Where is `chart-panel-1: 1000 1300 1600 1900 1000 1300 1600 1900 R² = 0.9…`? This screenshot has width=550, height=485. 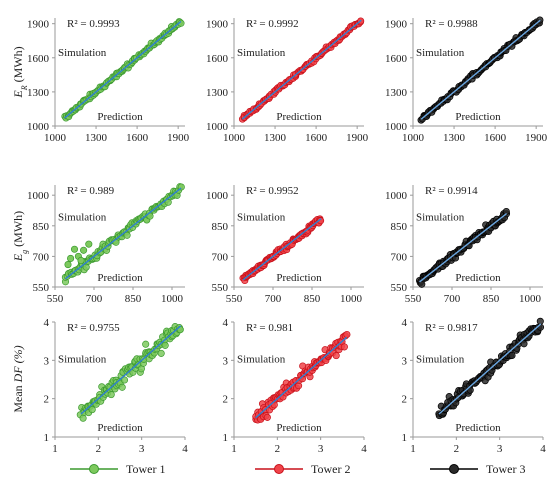 chart-panel-1: 1000 1300 1600 1900 1000 1300 1600 1900 R² = 0.9… is located at coordinates (108, 81).